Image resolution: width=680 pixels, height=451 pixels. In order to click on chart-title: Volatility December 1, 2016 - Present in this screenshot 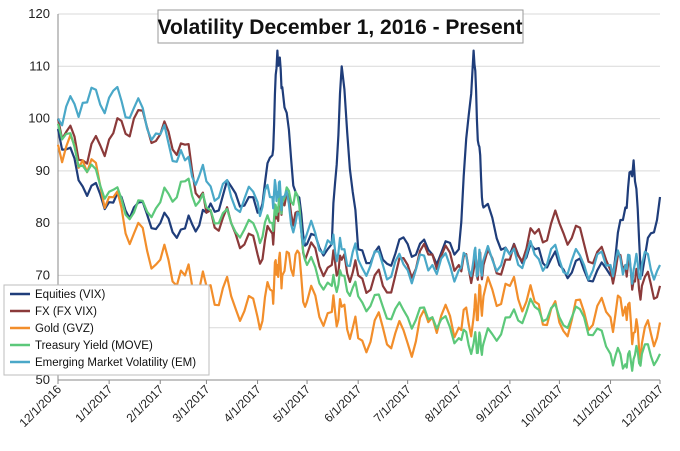, I will do `click(340, 27)`.